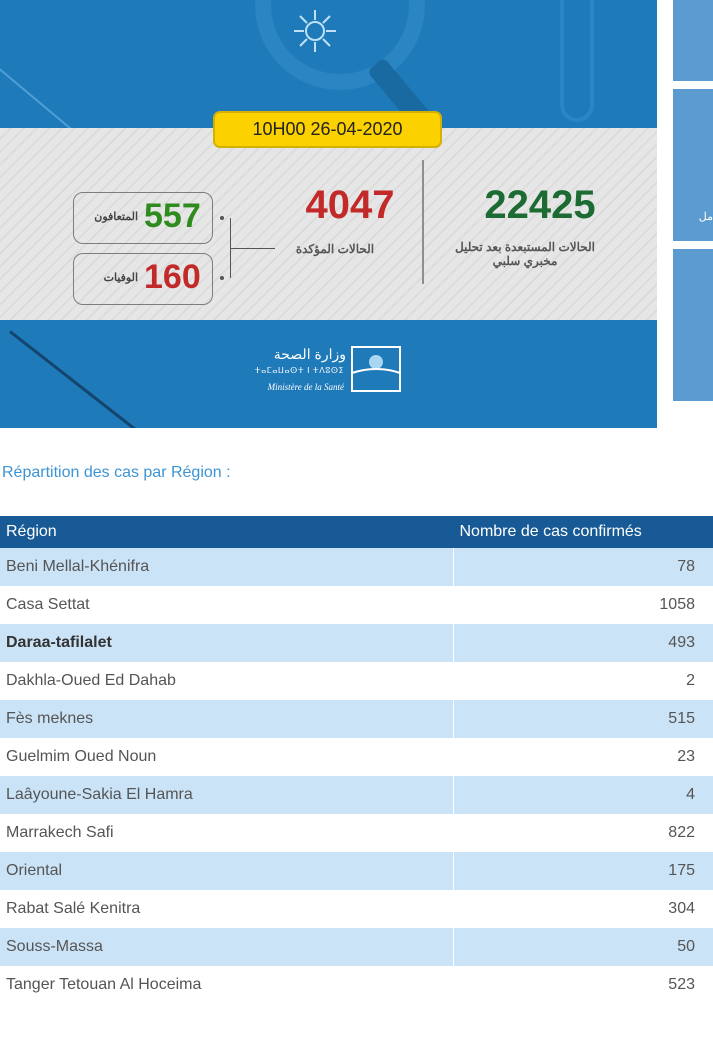 This screenshot has height=1047, width=713. What do you see at coordinates (227, 985) in the screenshot?
I see `region-name: Tanger Tetouan Al Hoceima` at bounding box center [227, 985].